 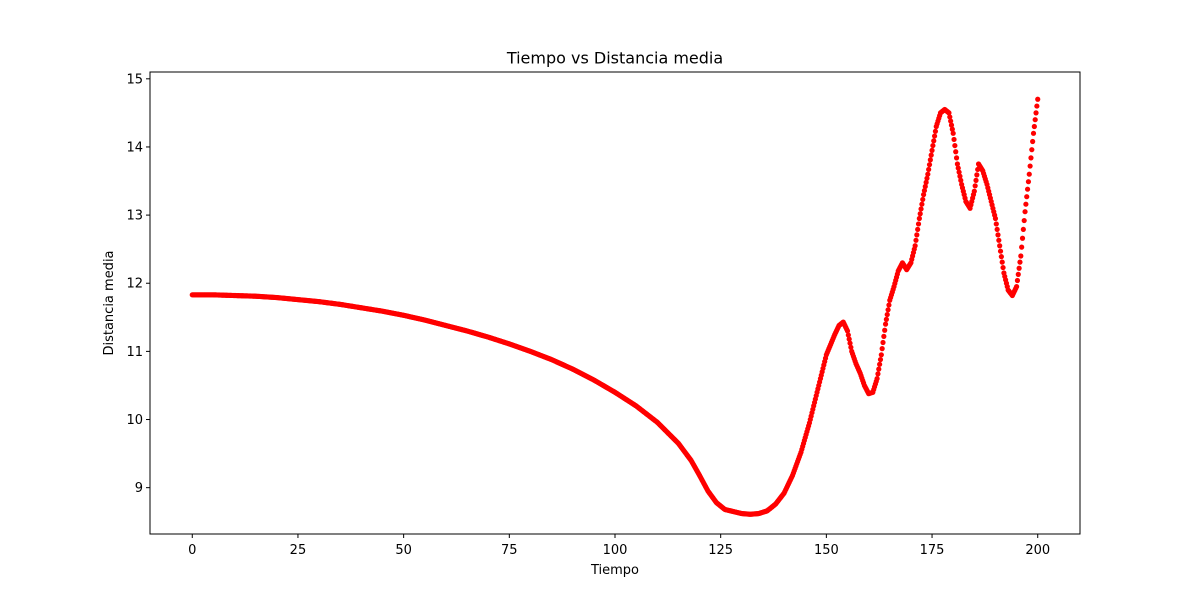 What do you see at coordinates (109, 302) in the screenshot?
I see `y-axis-title: Distancia media` at bounding box center [109, 302].